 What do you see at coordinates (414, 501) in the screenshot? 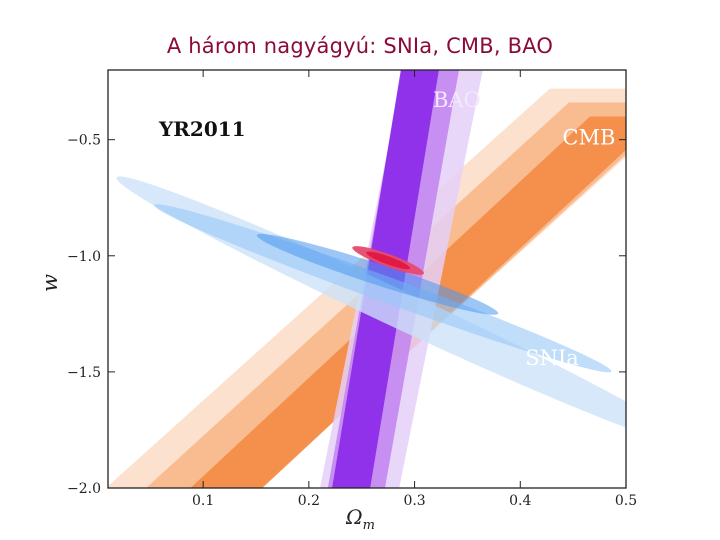
I see `x-tick-label: 0.3` at bounding box center [414, 501].